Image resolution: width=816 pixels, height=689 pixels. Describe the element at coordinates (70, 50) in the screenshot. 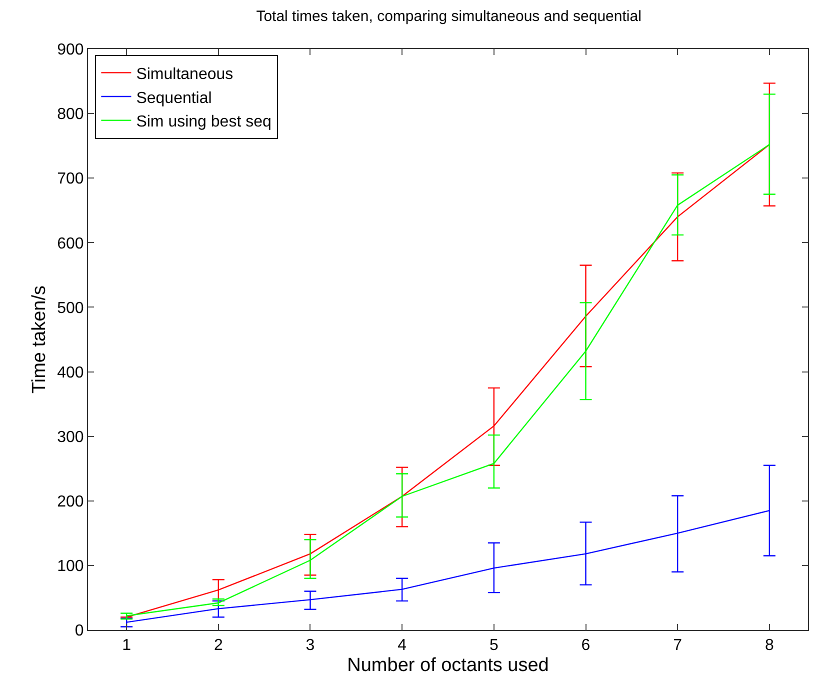

I see `y-tick-label: 900` at that location.